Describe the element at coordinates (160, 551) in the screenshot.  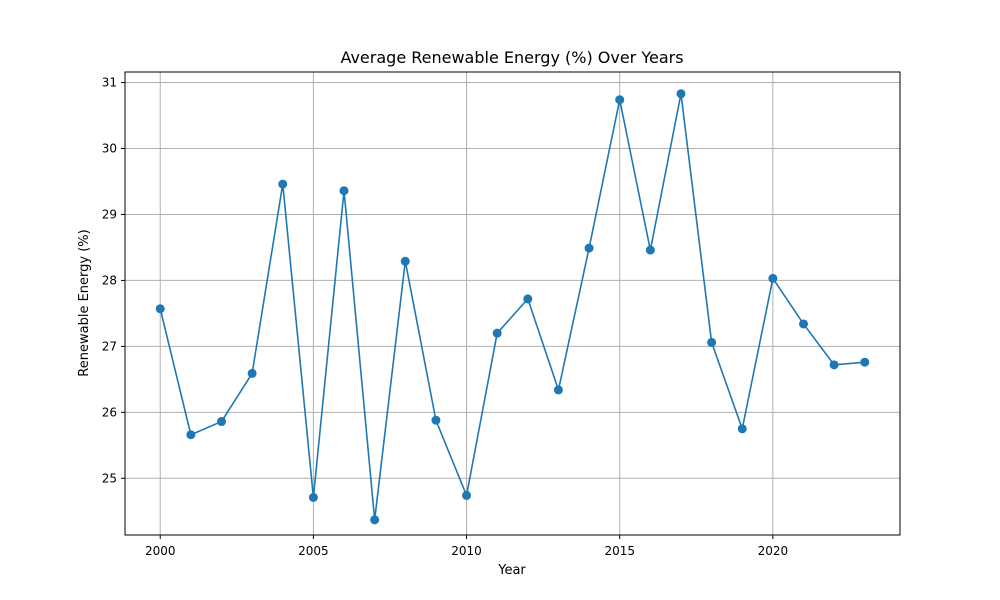
I see `x-tick-label: 2000` at that location.